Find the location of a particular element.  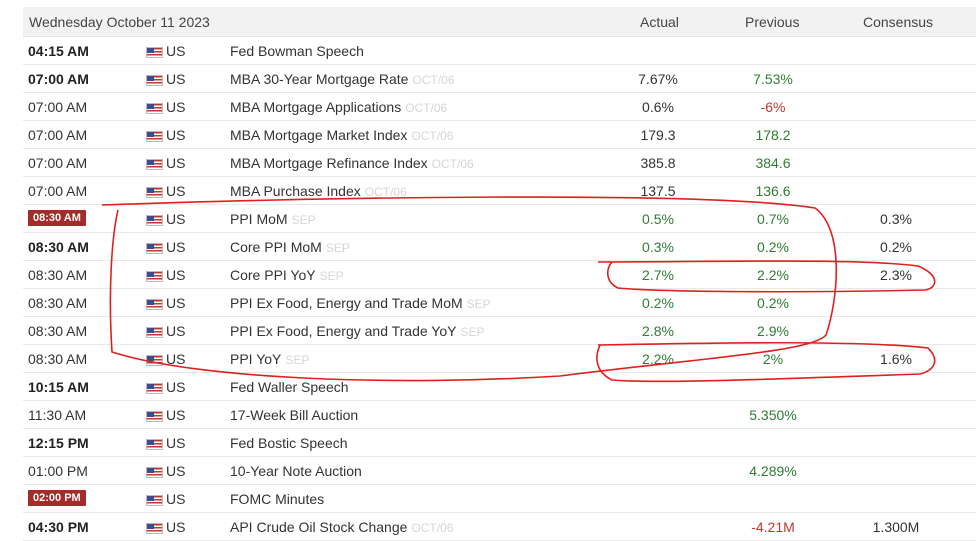

value-consensus: 0.2% is located at coordinates (896, 247).